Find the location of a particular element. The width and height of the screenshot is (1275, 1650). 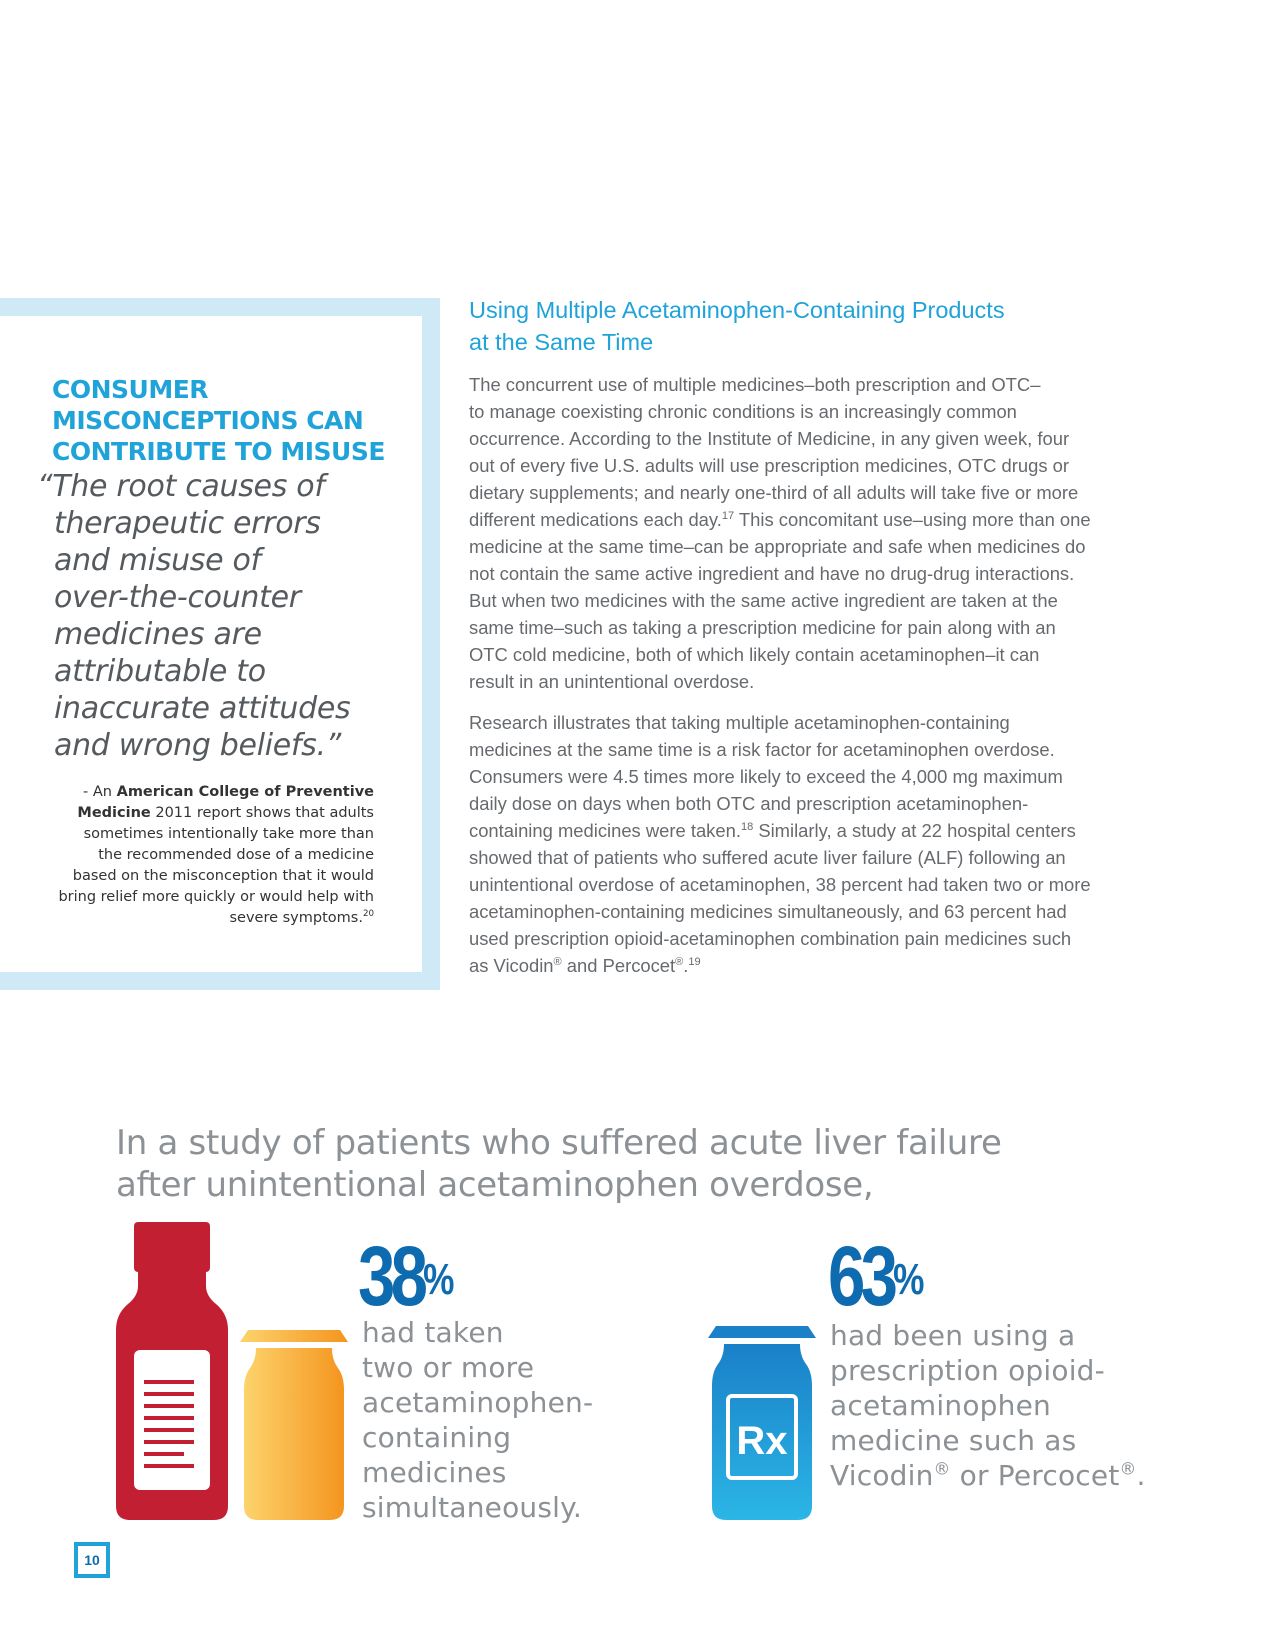

stat-text-line: medicines is located at coordinates (434, 1472).